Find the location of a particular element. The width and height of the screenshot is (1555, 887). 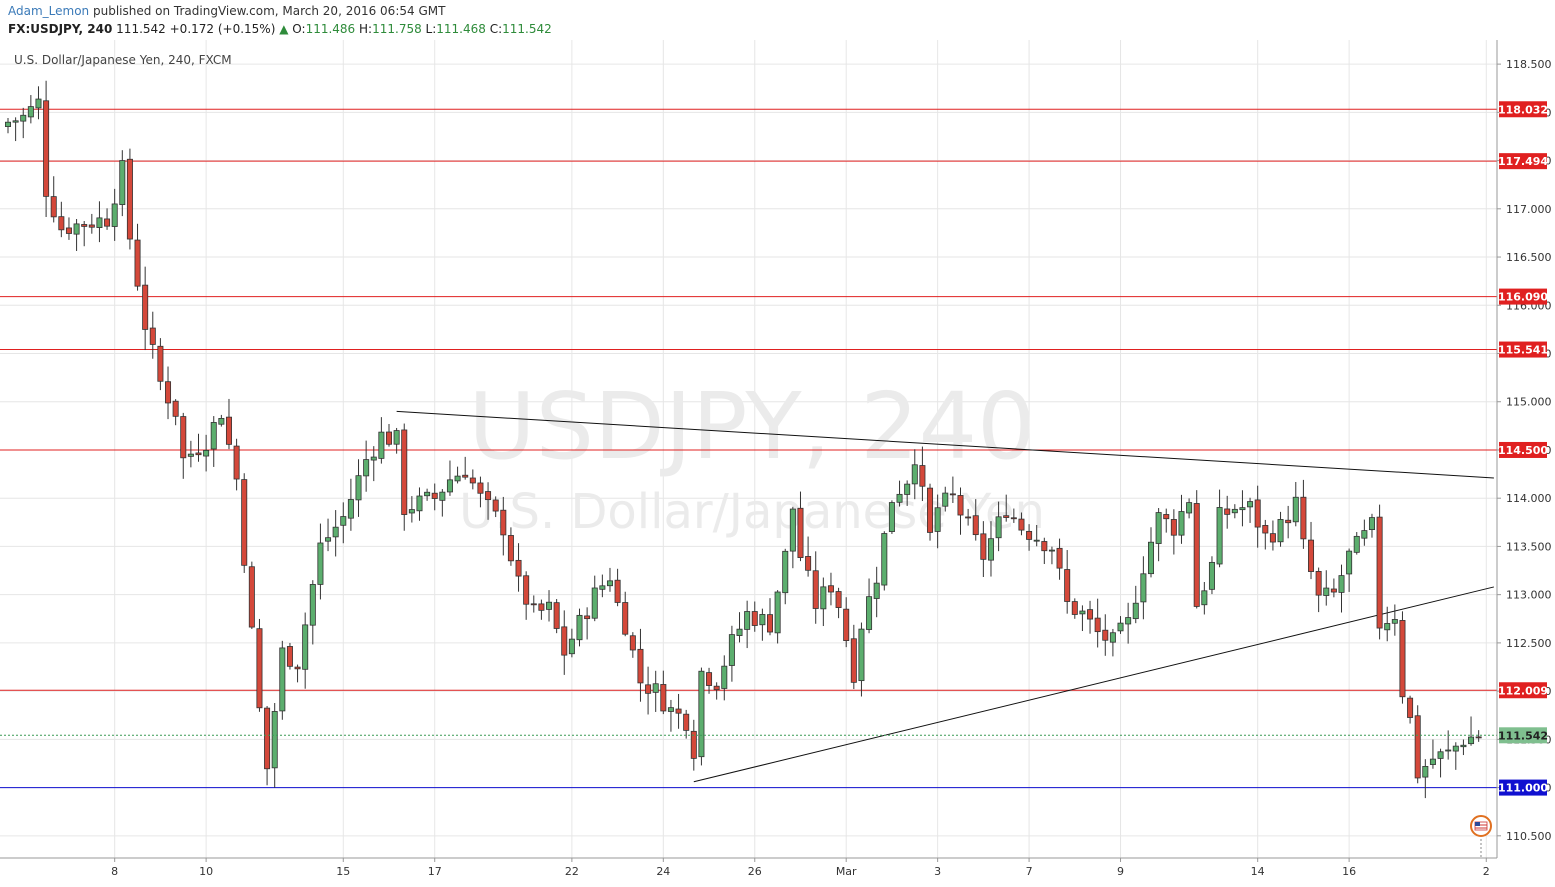

price-tick-label: 115.000 is located at coordinates (1529, 402).